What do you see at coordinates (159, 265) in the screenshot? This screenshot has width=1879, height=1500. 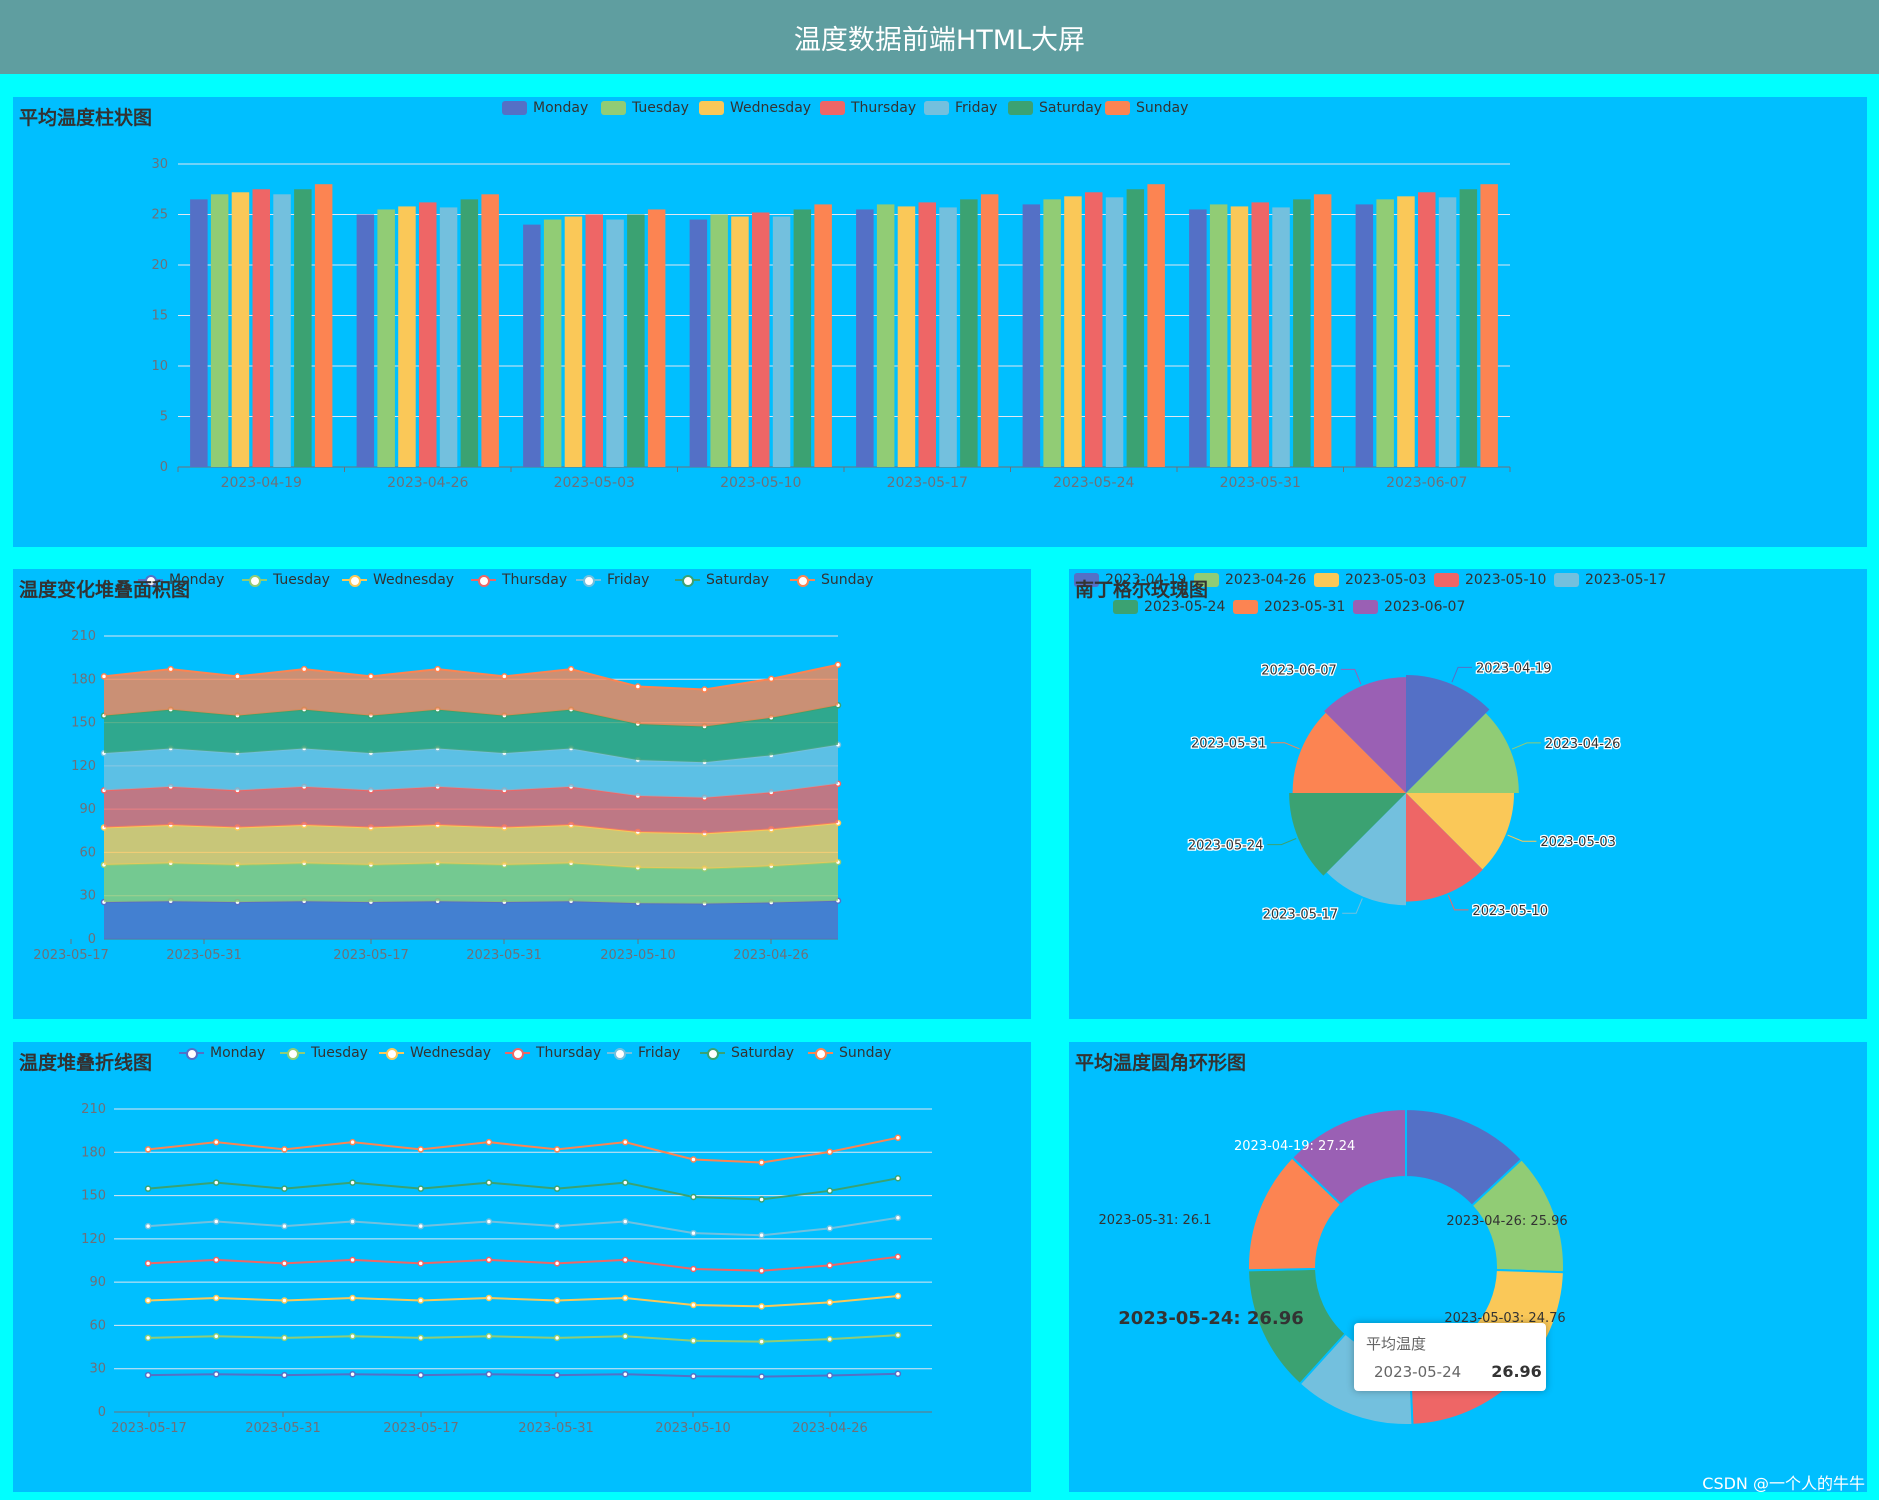 I see `y-tick-label: 20` at bounding box center [159, 265].